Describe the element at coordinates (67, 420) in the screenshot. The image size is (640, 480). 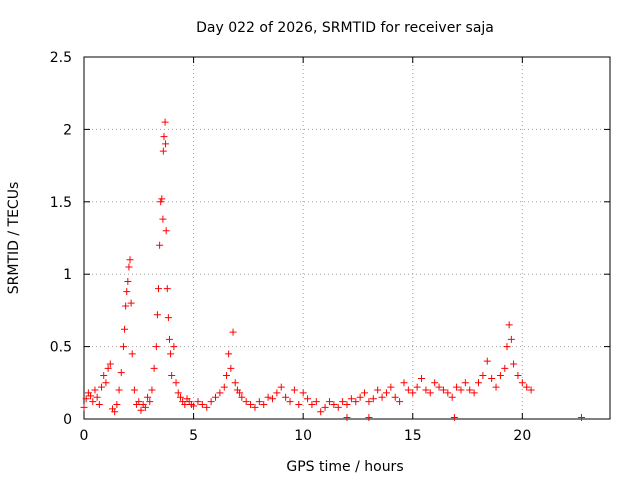
I see `y-tick-label: 0` at that location.